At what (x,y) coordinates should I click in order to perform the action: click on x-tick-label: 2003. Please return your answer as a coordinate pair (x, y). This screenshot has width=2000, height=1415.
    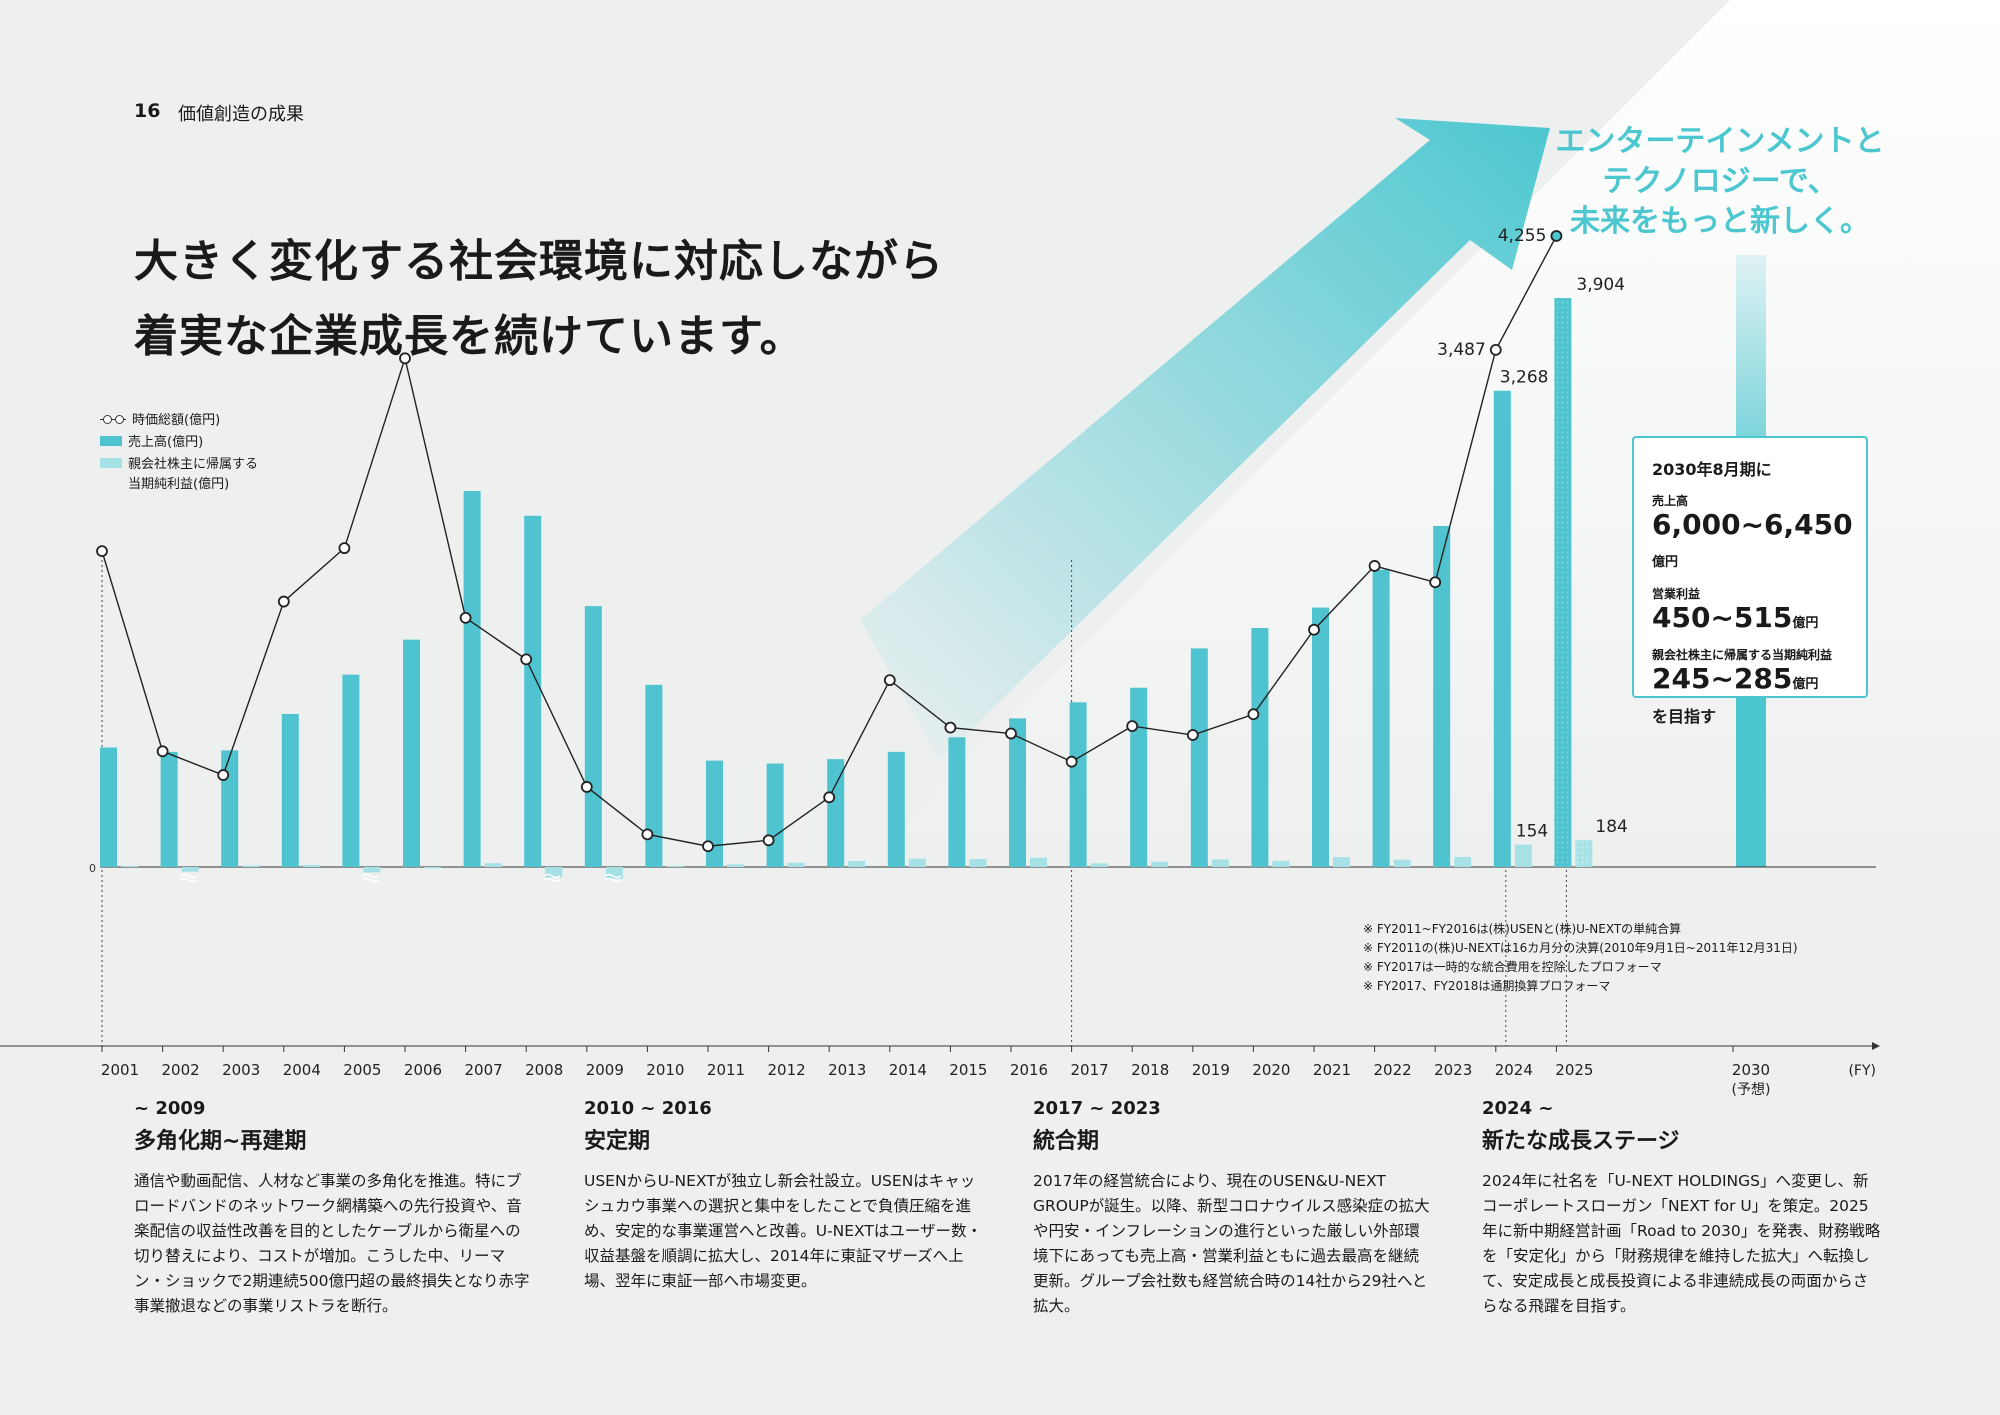
    Looking at the image, I should click on (241, 1070).